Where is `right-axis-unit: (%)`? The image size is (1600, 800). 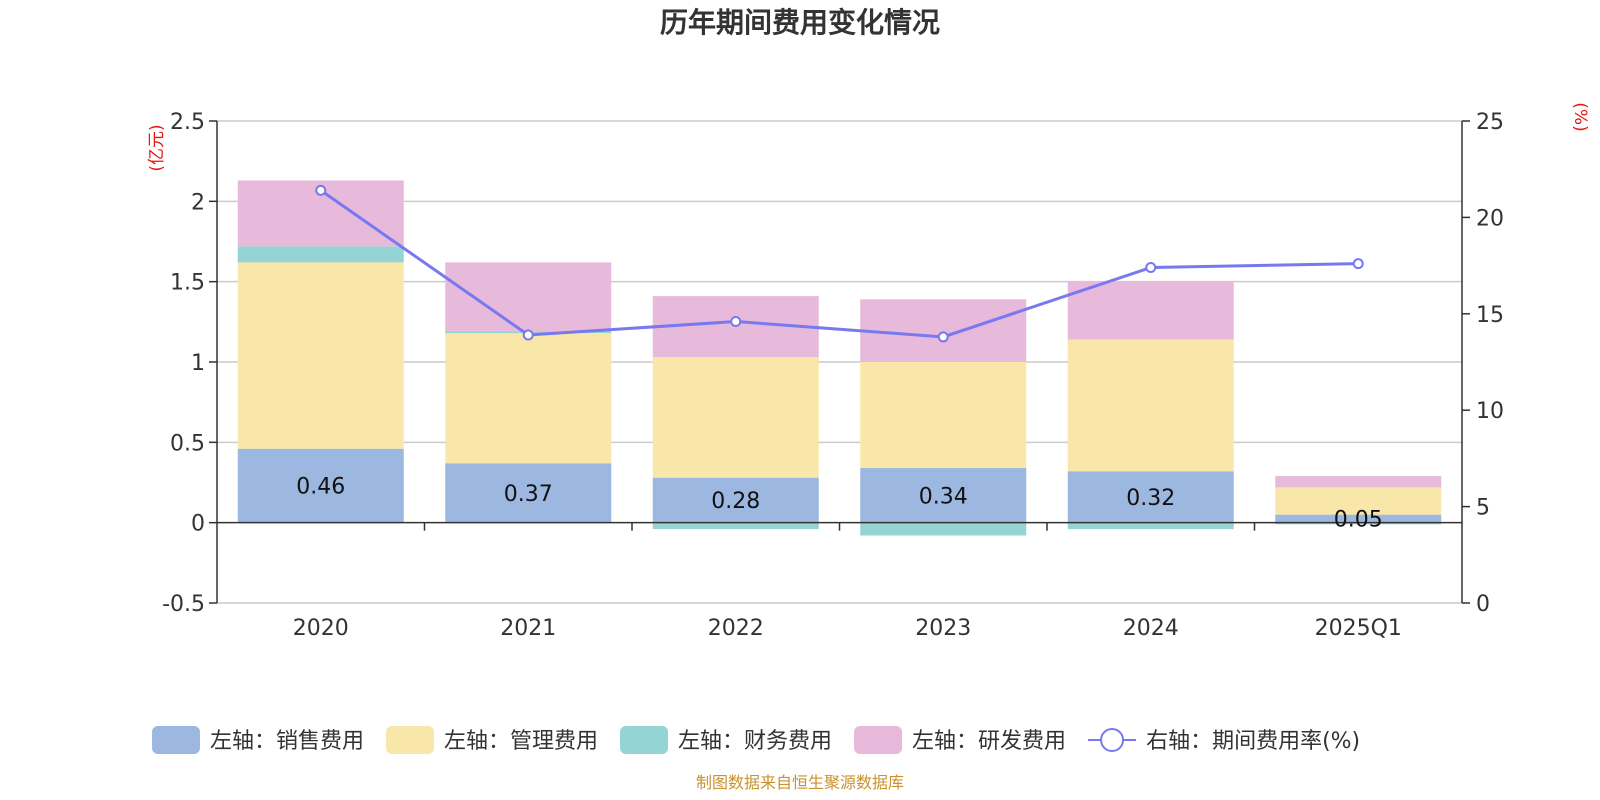 right-axis-unit: (%) is located at coordinates (1580, 116).